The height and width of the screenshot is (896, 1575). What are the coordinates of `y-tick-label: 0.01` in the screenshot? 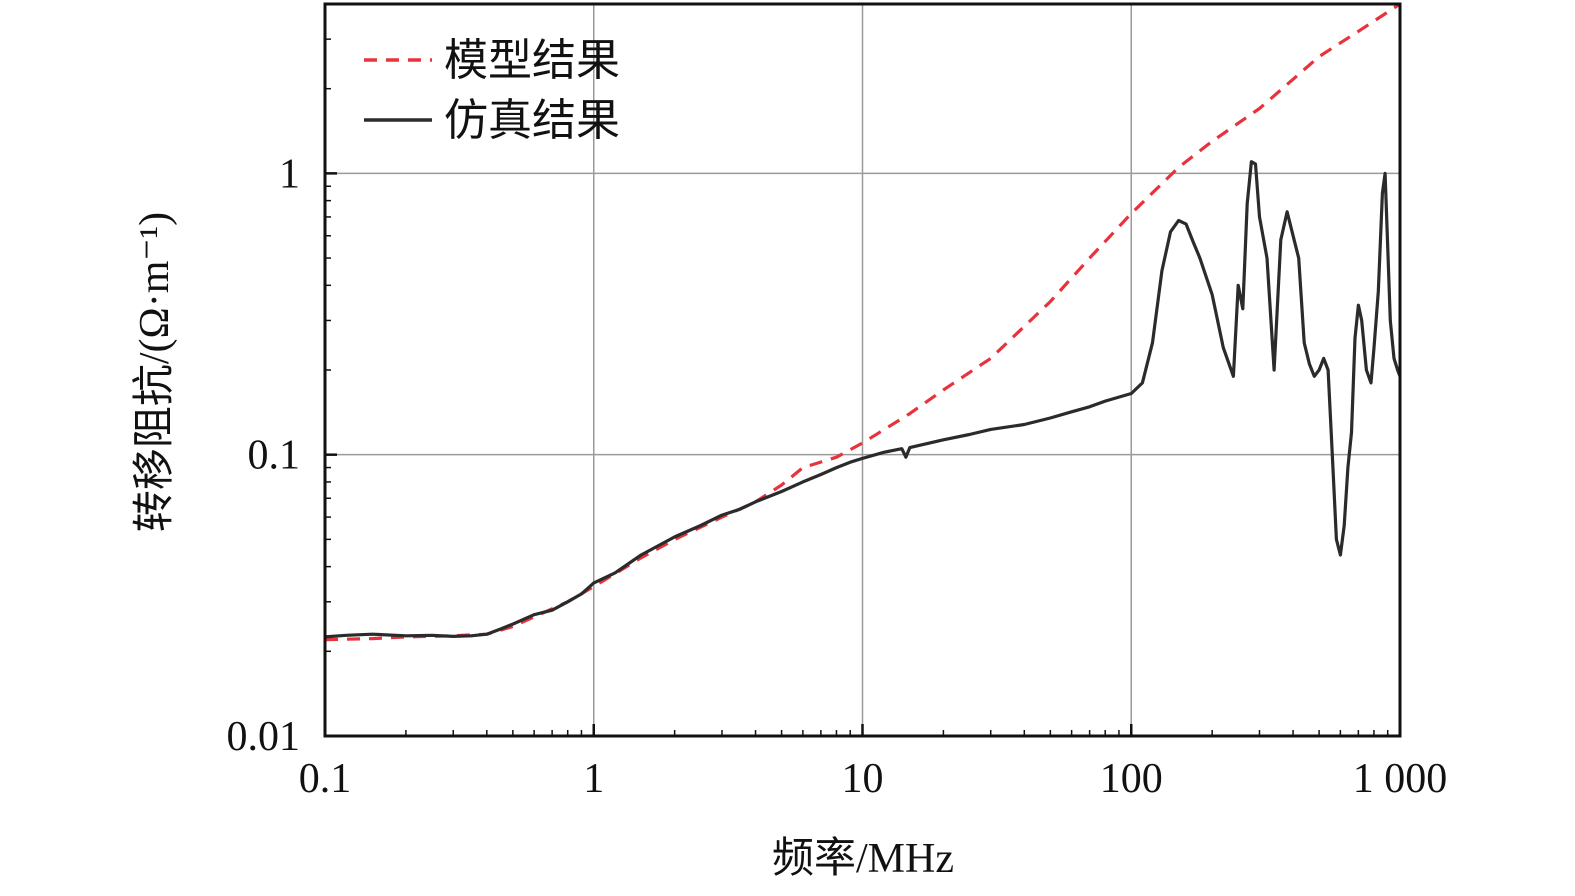 It's located at (264, 737).